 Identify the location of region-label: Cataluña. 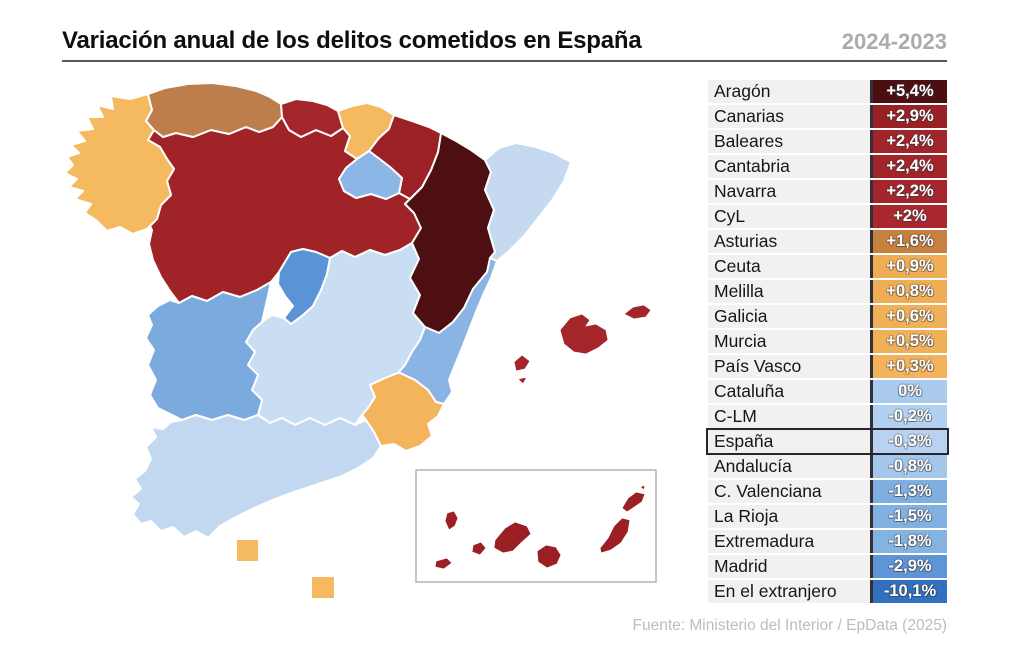
(789, 391).